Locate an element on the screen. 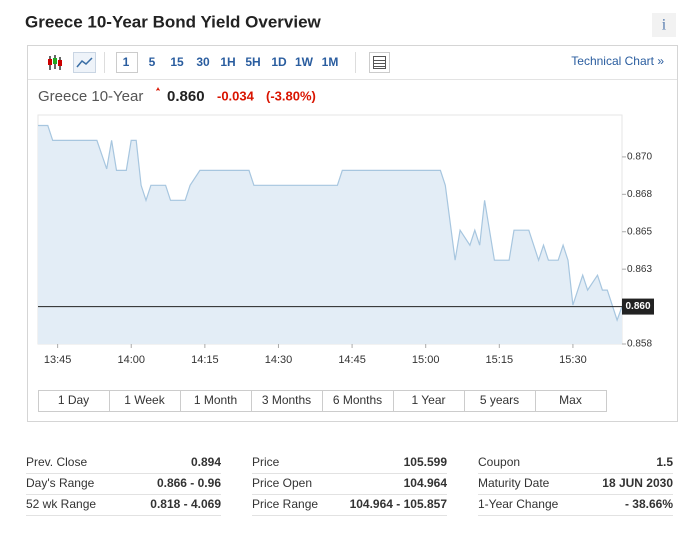 Image resolution: width=690 pixels, height=533 pixels. info-icon: i is located at coordinates (664, 25).